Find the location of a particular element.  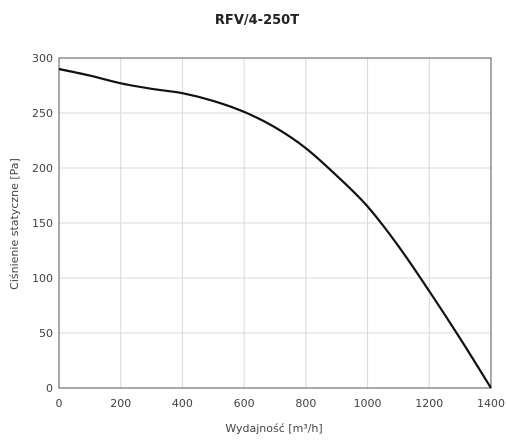

y-axis-ticks: 0 50 100 150 200 250 300 is located at coordinates (42, 223).